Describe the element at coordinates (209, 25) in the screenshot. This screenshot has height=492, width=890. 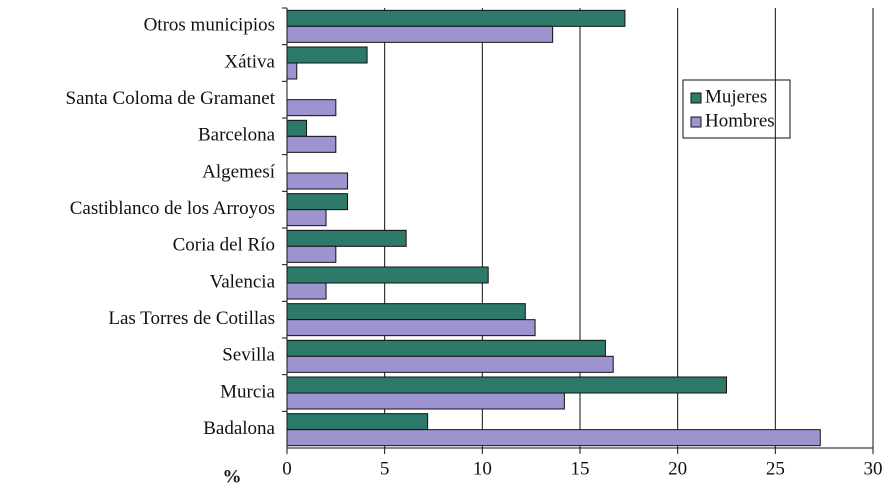
I see `y-tick-label: Otros municipios` at that location.